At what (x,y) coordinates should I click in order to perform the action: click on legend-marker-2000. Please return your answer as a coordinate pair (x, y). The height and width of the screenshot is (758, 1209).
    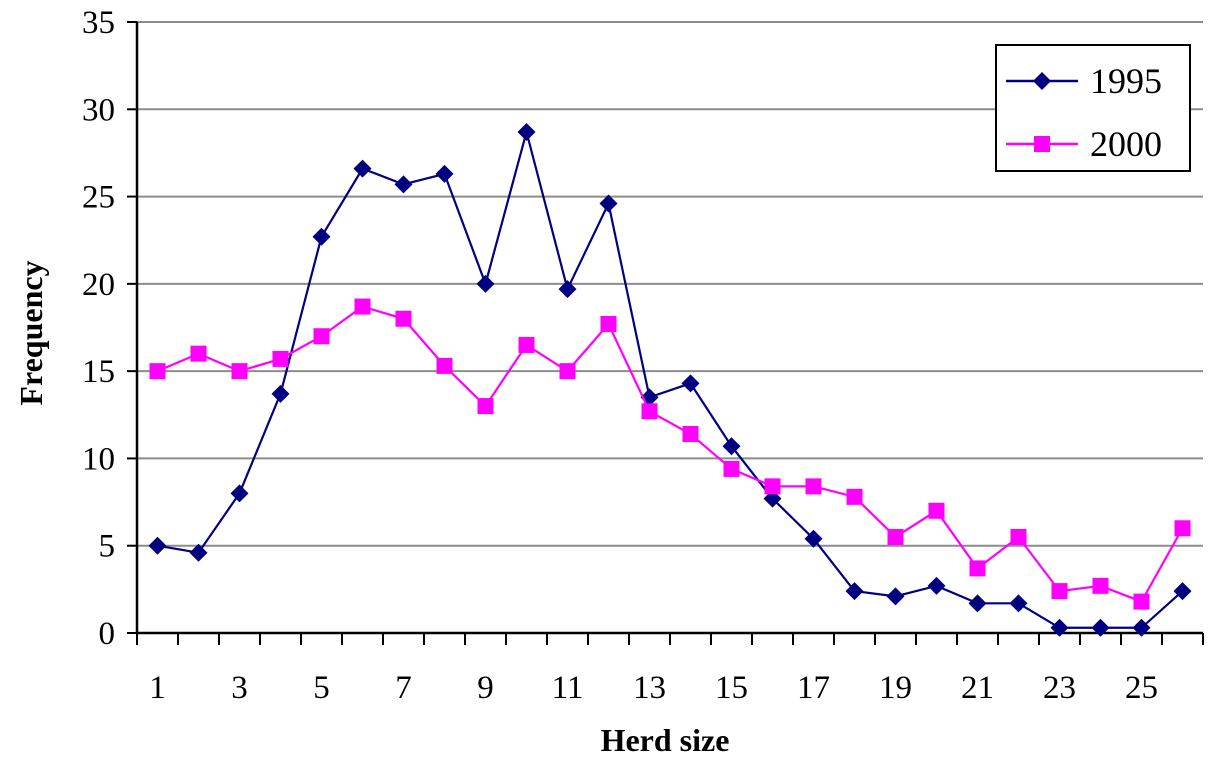
    Looking at the image, I should click on (1042, 144).